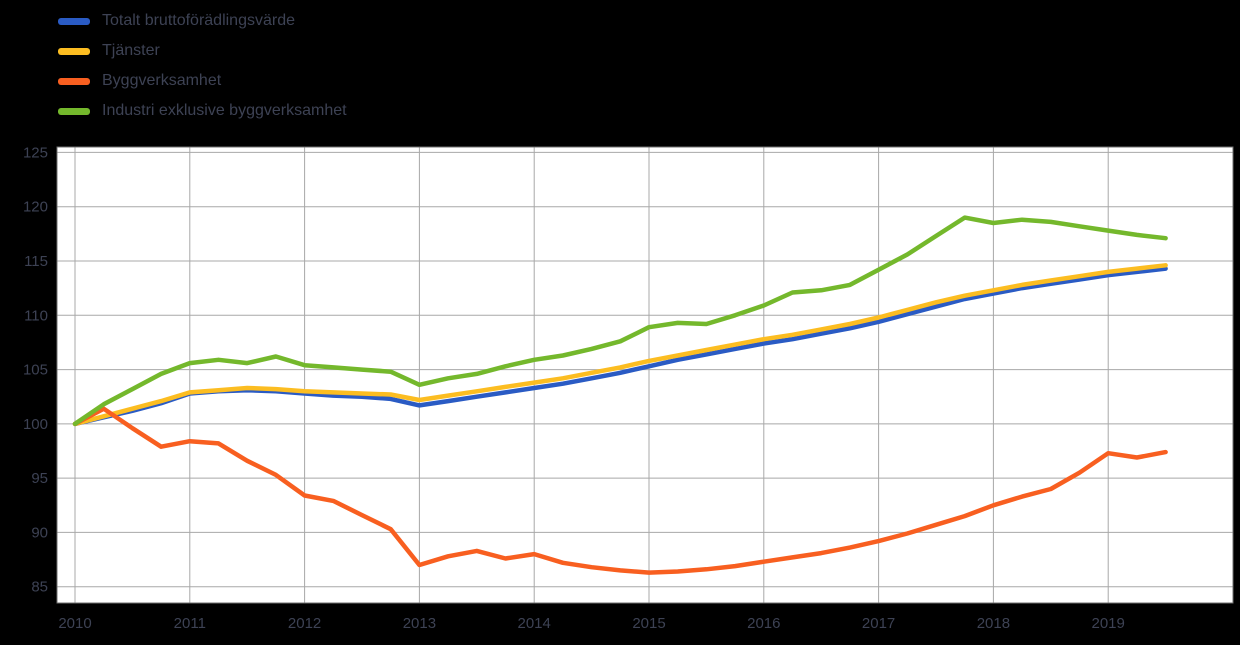  I want to click on y-tick-label: 115, so click(36, 261).